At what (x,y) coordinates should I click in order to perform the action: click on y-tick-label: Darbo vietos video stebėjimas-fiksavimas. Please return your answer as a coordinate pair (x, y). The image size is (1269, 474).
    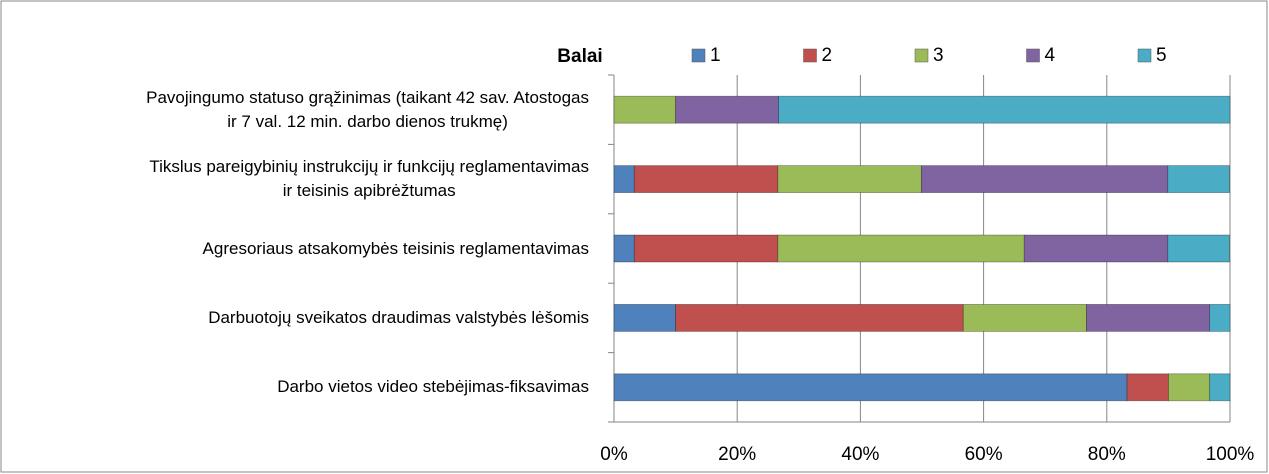
    Looking at the image, I should click on (433, 387).